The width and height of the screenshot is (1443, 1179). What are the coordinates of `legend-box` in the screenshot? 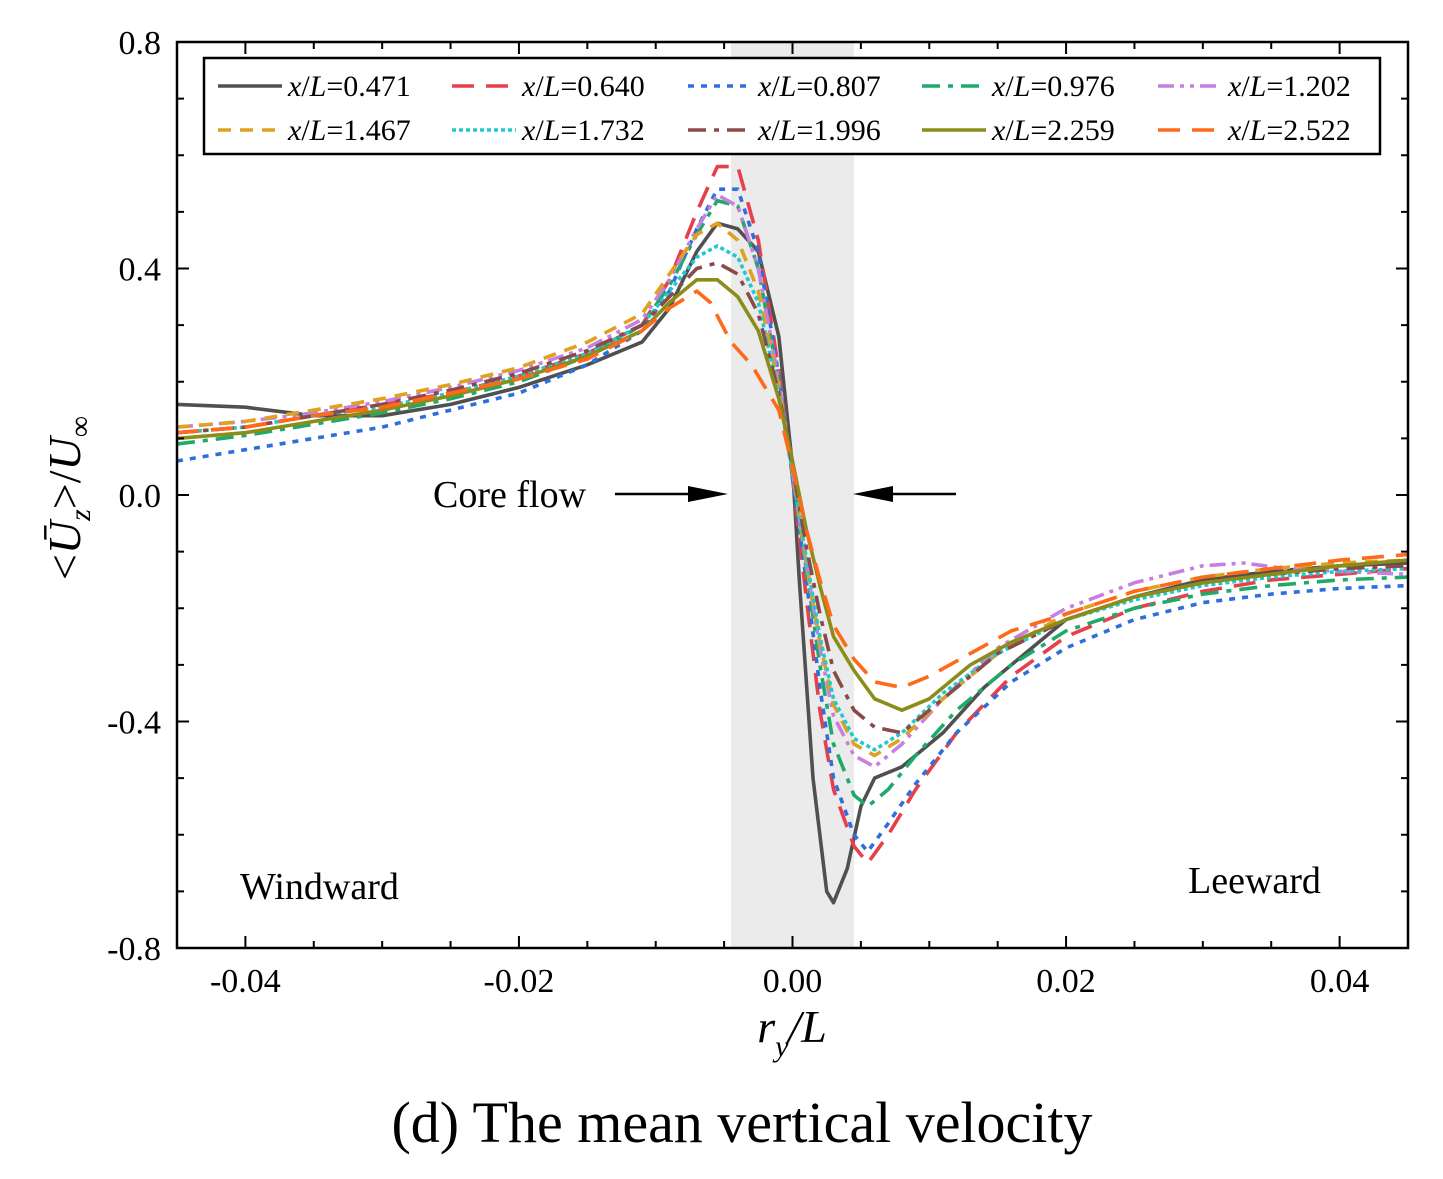 It's located at (792, 106).